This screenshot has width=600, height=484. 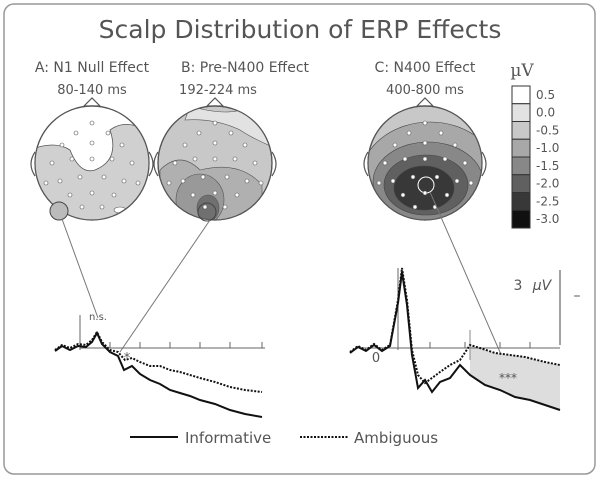 What do you see at coordinates (542, 286) in the screenshot?
I see `scale-unit: µV` at bounding box center [542, 286].